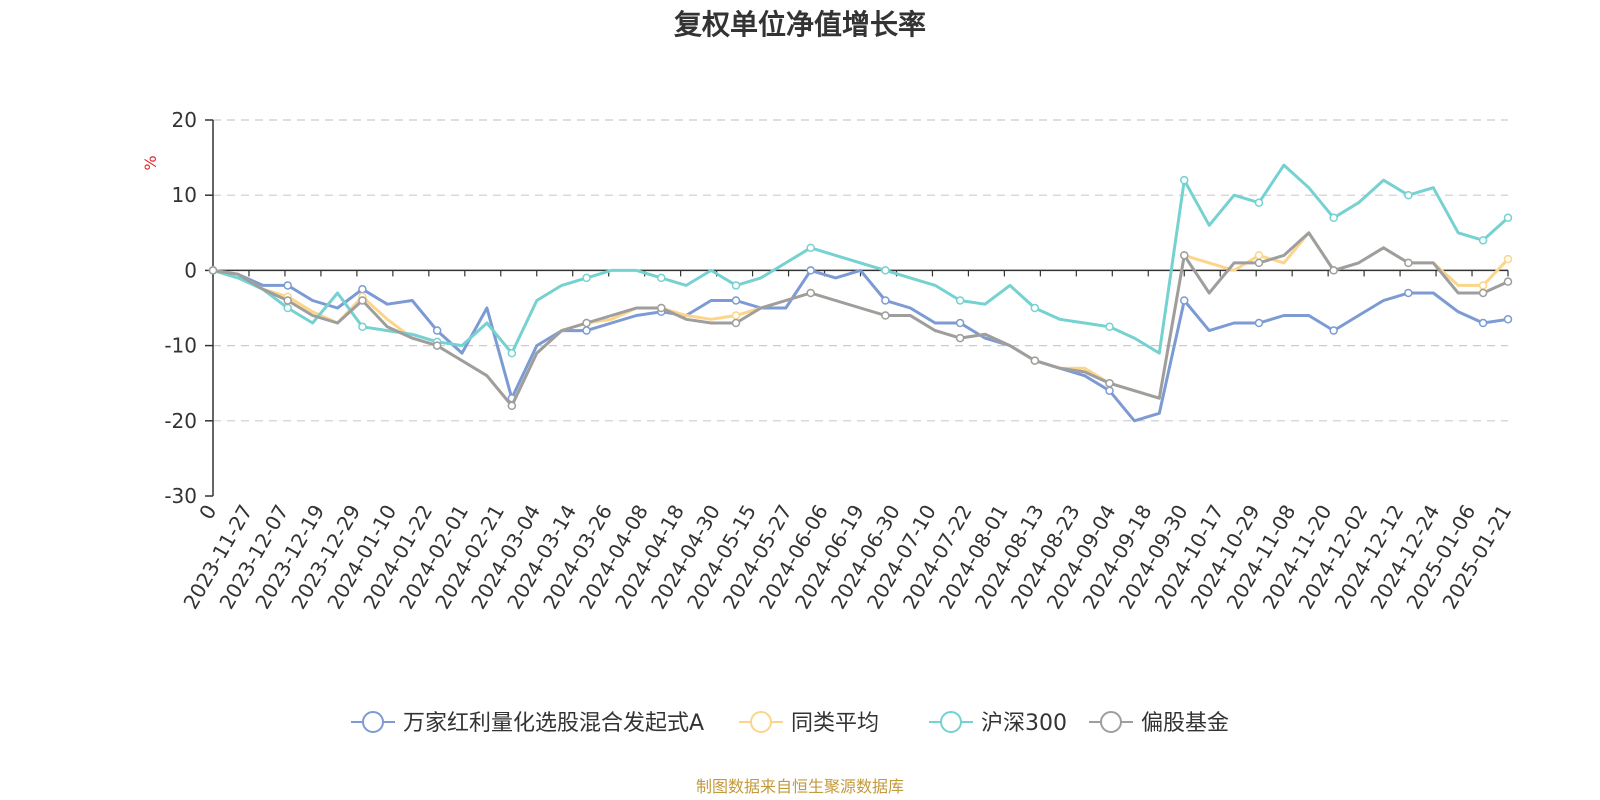 This screenshot has height=800, width=1600. Describe the element at coordinates (180, 346) in the screenshot. I see `y-tick-label: -10` at that location.